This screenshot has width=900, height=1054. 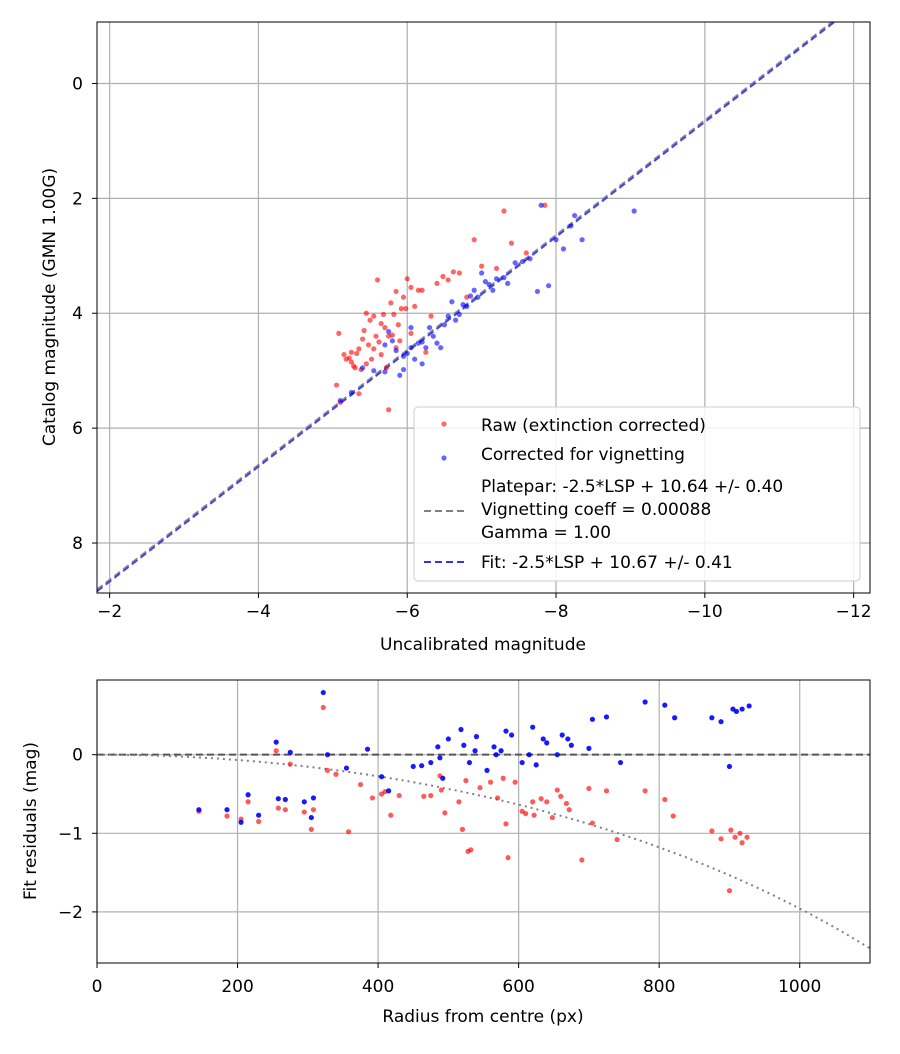 I want to click on legend-marker-corrected, so click(x=444, y=458).